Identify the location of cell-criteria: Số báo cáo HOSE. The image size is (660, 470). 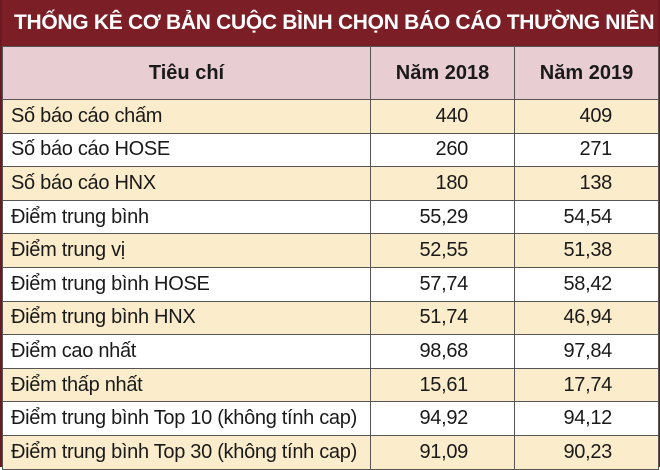
(186, 150).